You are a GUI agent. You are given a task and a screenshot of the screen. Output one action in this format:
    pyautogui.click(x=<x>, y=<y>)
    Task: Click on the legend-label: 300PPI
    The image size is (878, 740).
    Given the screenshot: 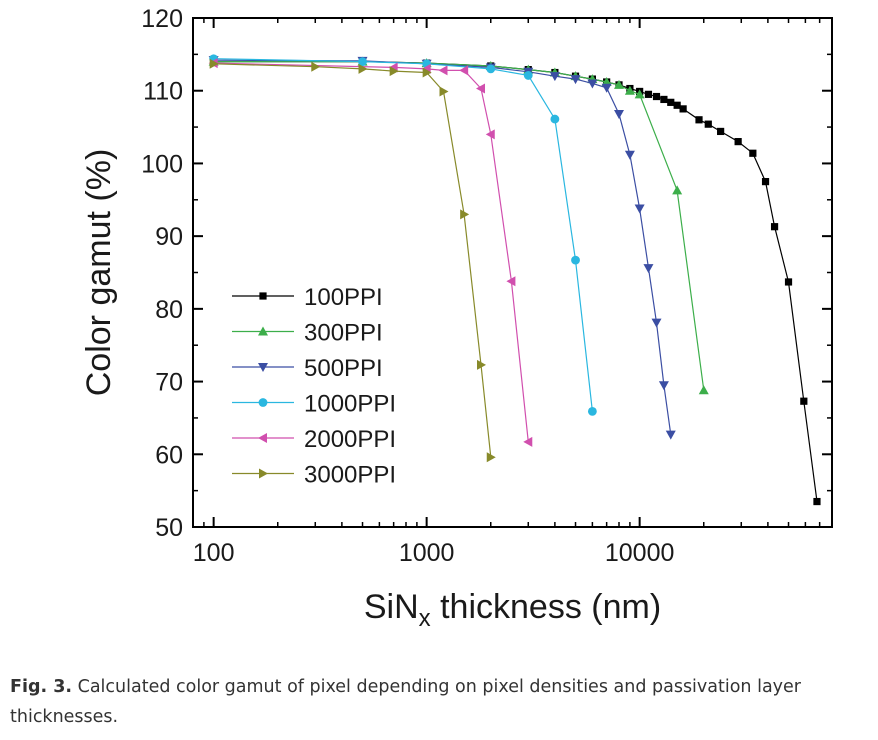 What is the action you would take?
    pyautogui.click(x=343, y=333)
    